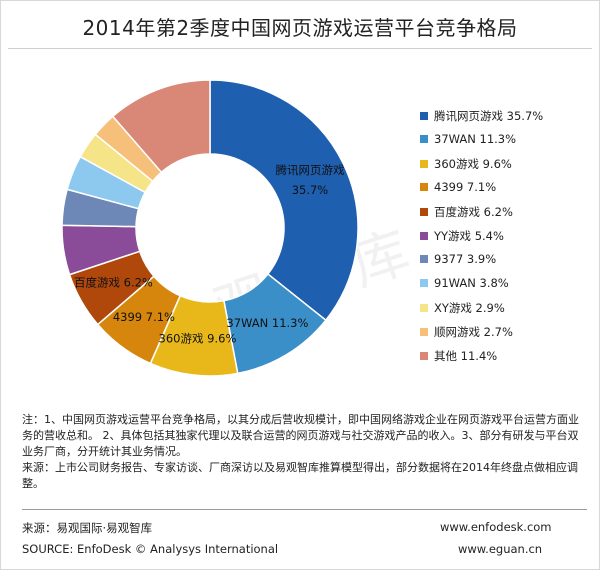 This screenshot has height=570, width=600. I want to click on legend-label: 4399 7.1%, so click(465, 187).